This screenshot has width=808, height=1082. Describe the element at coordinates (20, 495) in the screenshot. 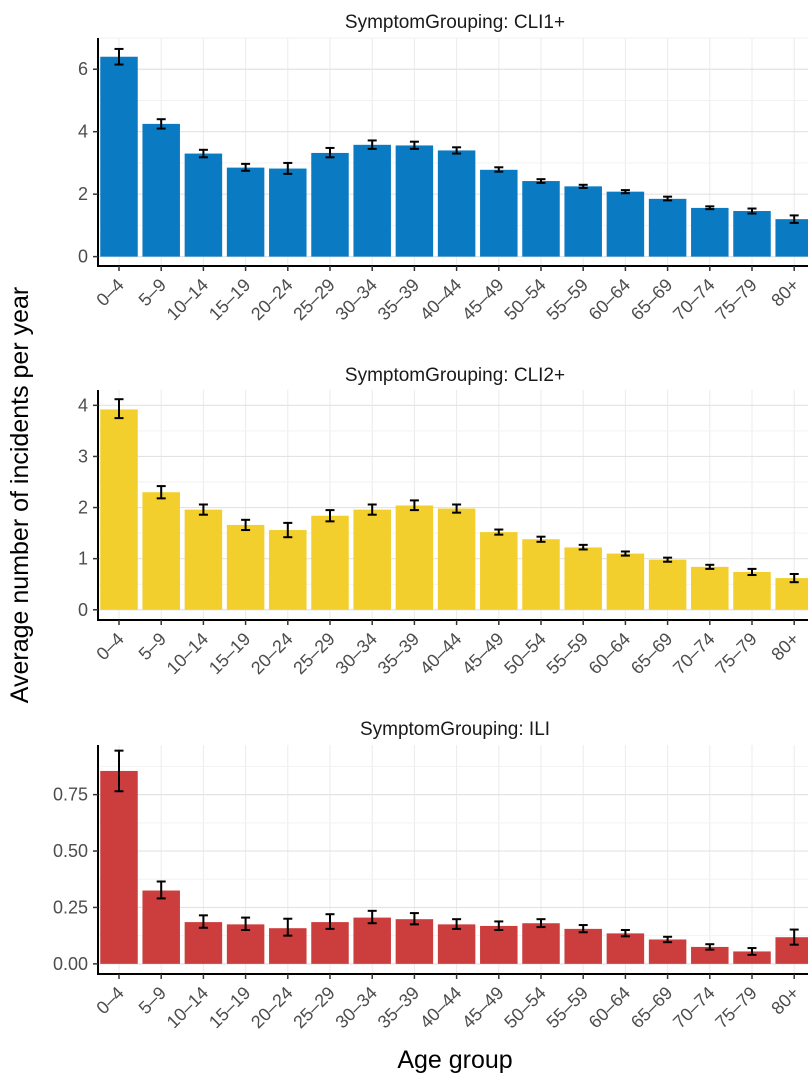

I see `y-axis-title: Average number of incidents per year` at that location.